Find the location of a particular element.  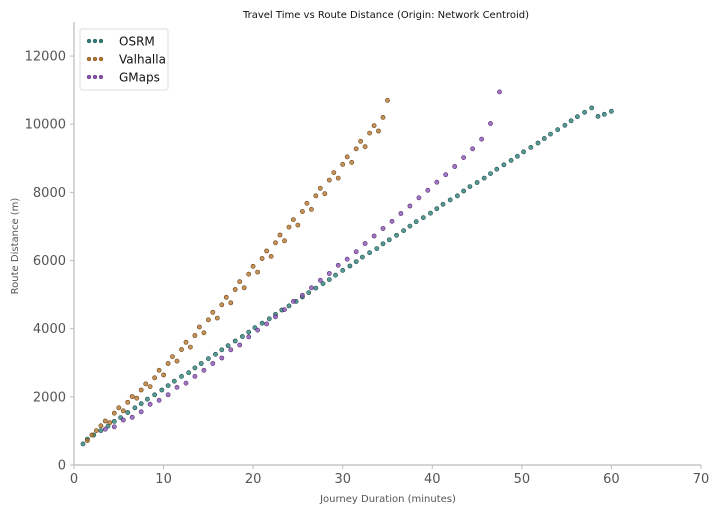

y-ticks: 0 2000 4000 6000 8000 10000 12000 is located at coordinates (49, 262).